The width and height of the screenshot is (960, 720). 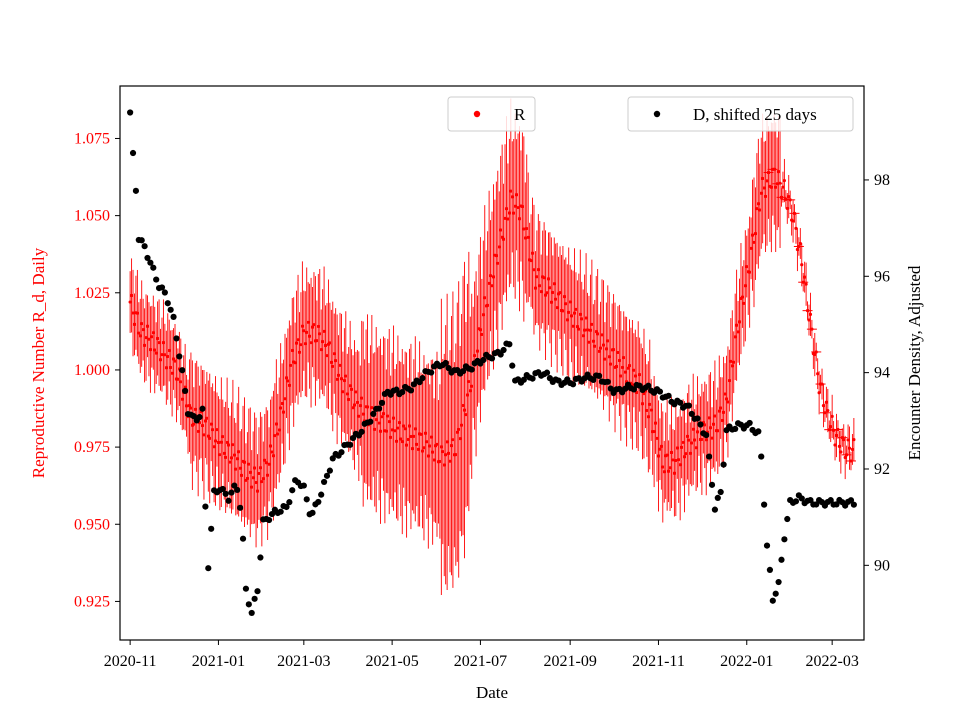 I want to click on y-left-tick-label: 1.000, so click(x=92, y=370).